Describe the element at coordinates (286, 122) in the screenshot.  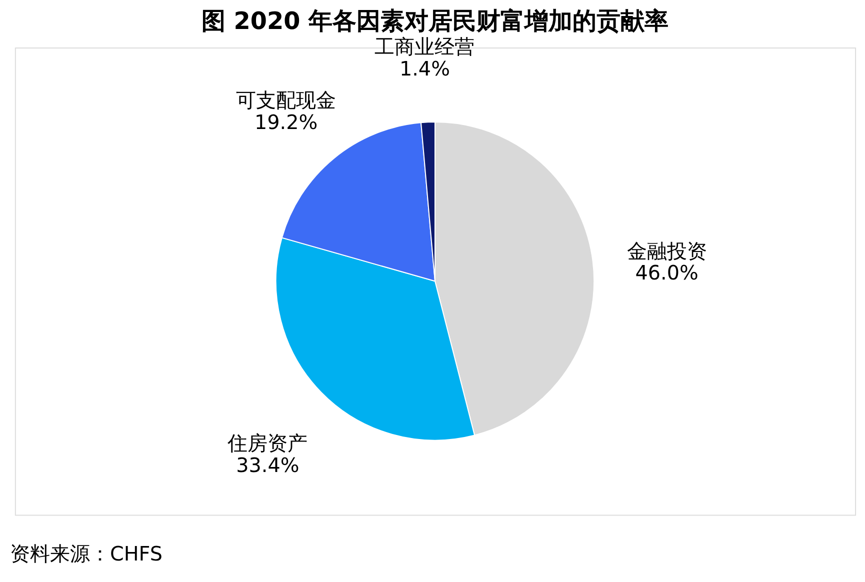
I see `data-label: 19.2%` at that location.